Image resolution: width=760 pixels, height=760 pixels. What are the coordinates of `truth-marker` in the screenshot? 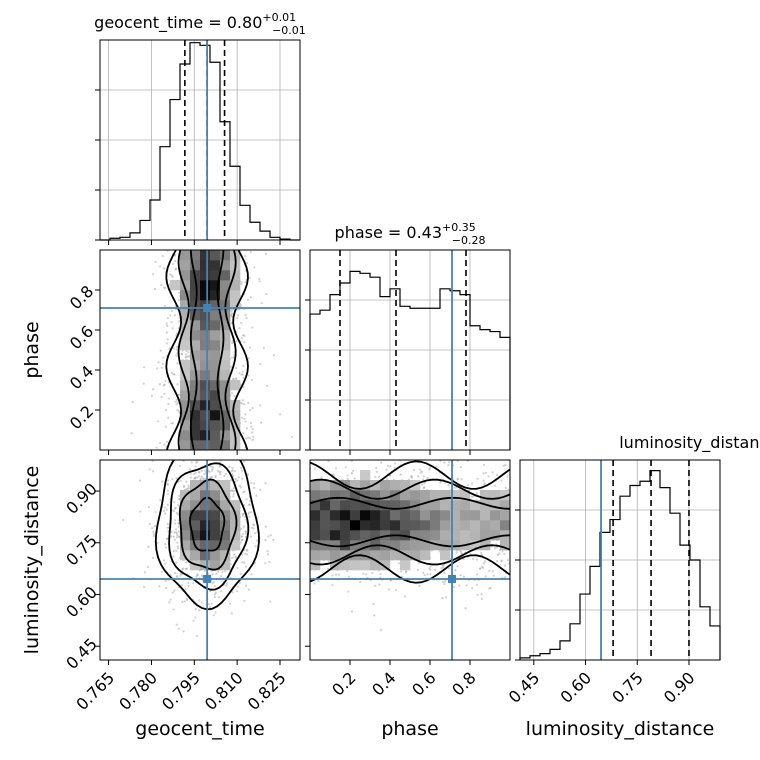 It's located at (452, 578).